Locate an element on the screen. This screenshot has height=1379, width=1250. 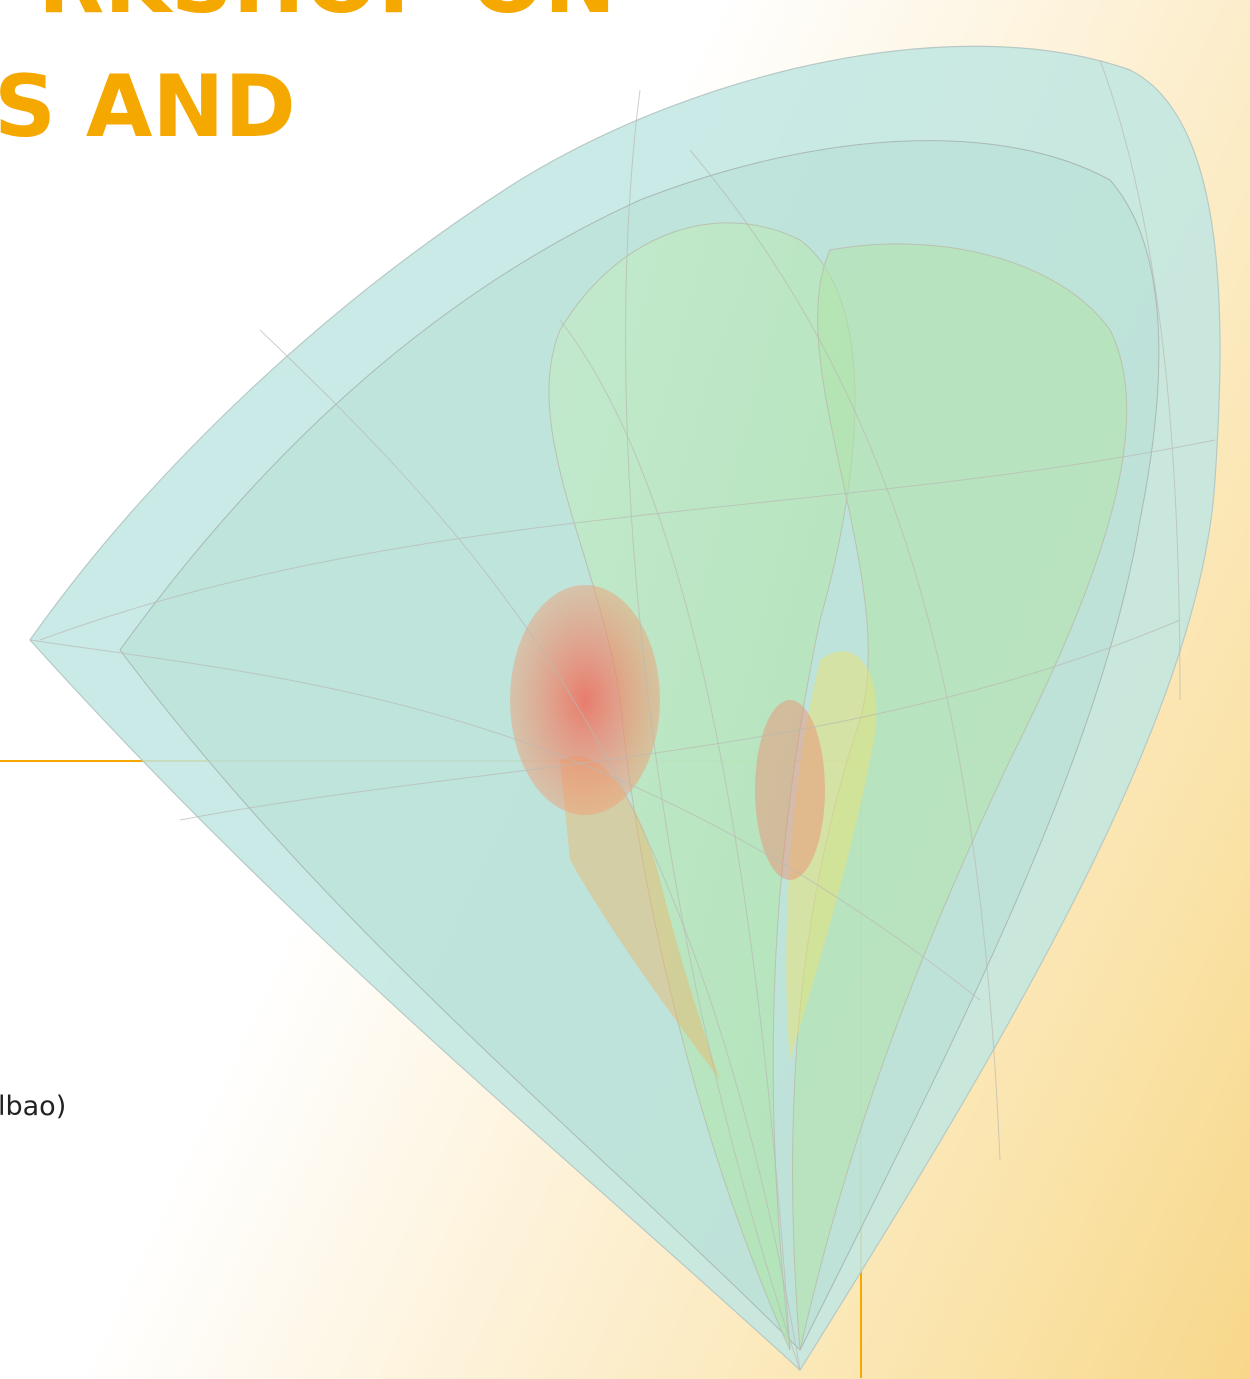
orange-band is located at coordinates (640, 918).